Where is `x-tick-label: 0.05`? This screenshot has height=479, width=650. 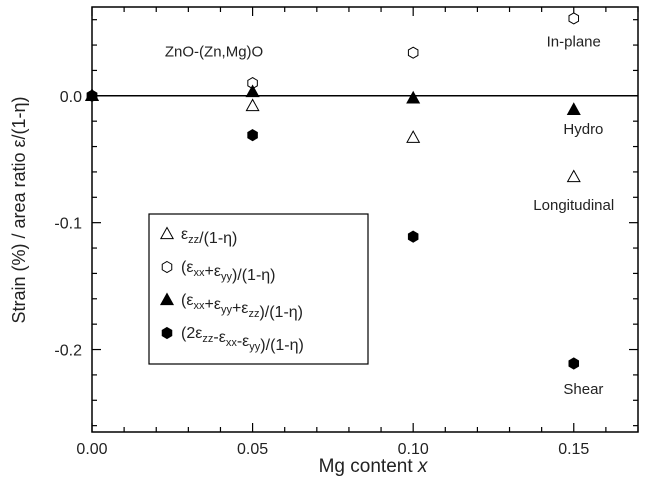
x-tick-label: 0.05 is located at coordinates (252, 449).